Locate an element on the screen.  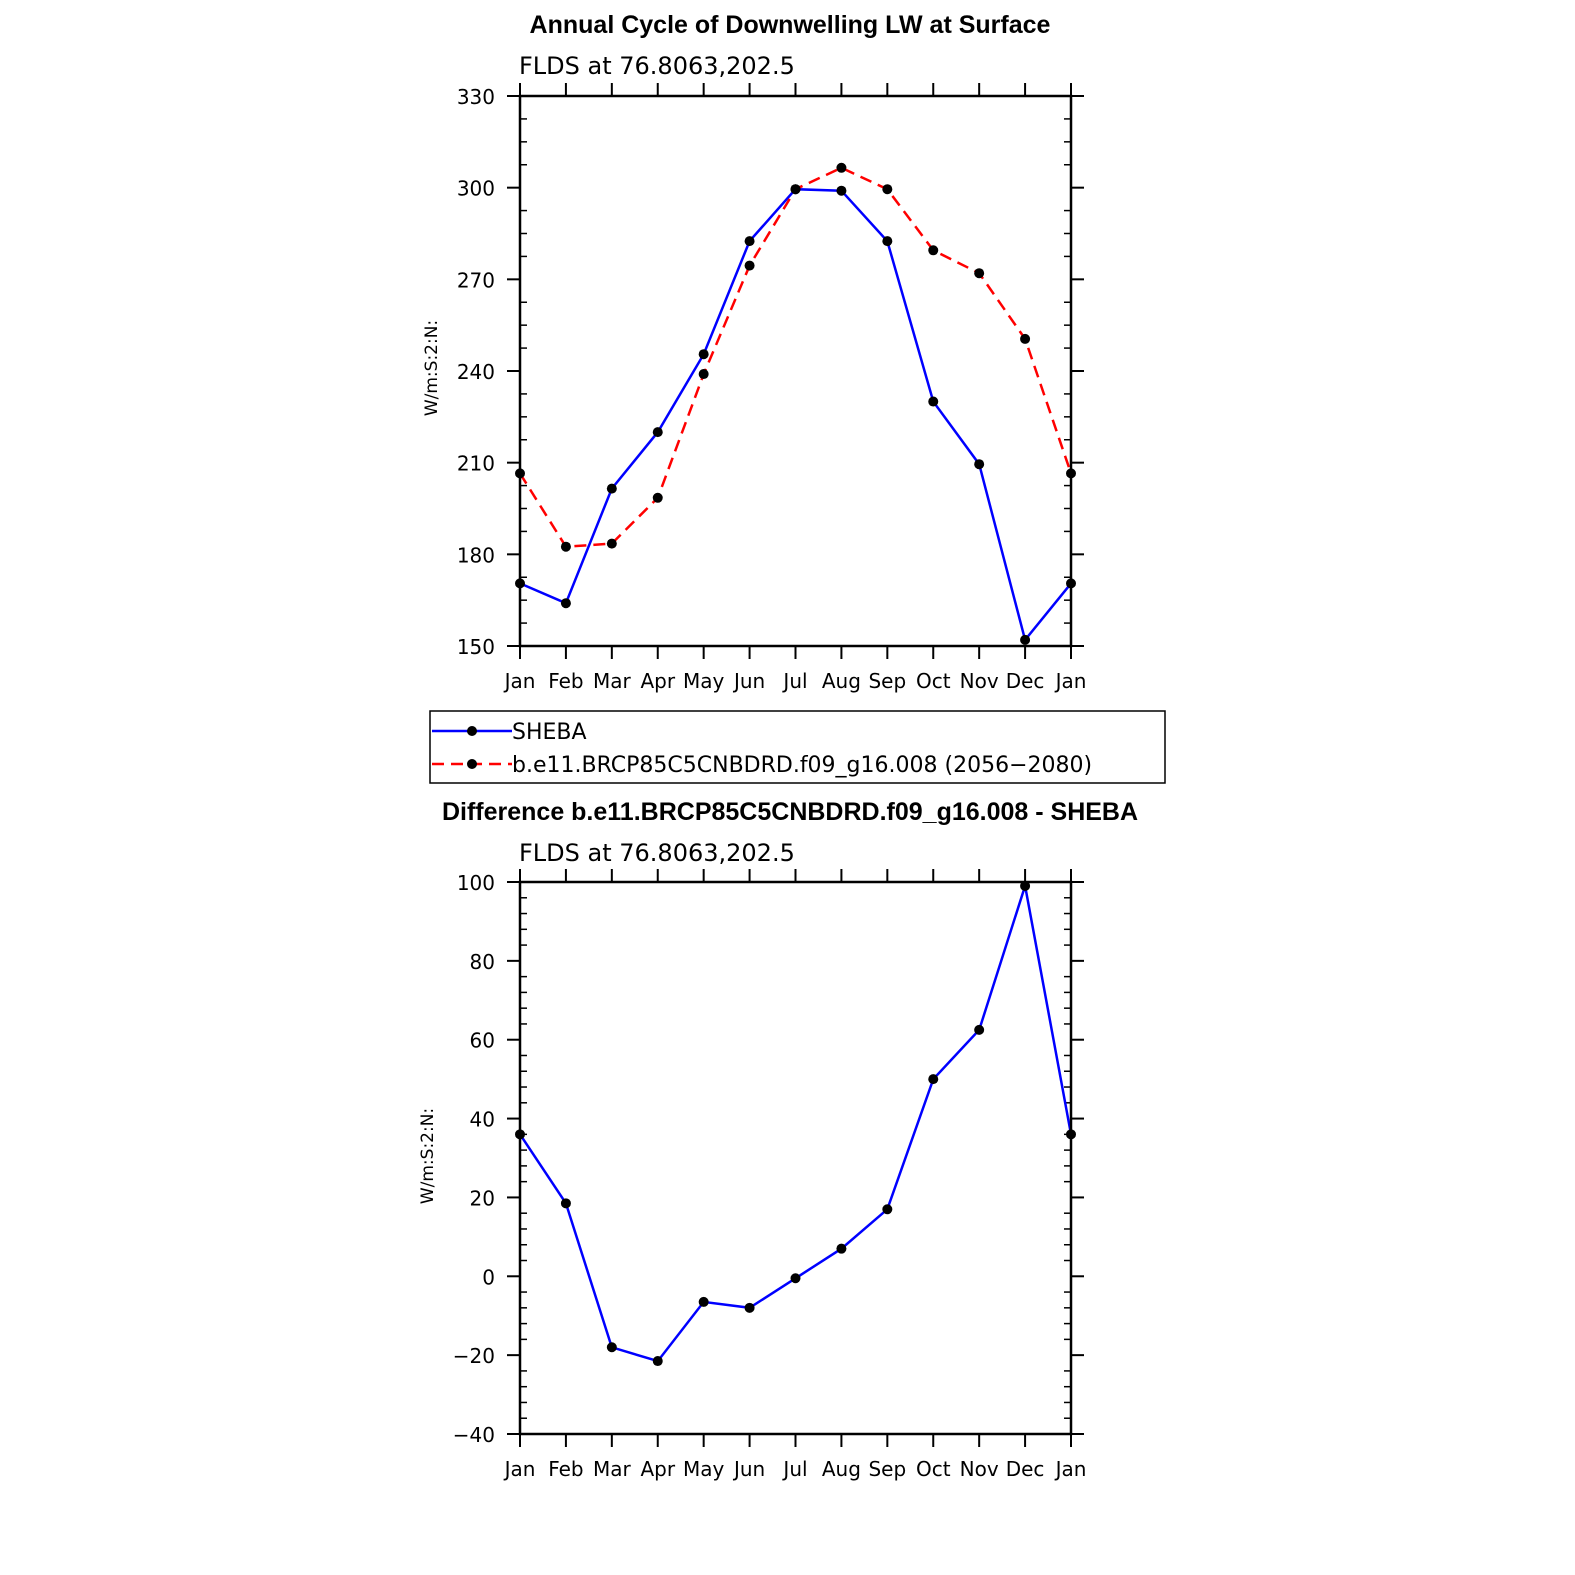
legend-box is located at coordinates (797, 747).